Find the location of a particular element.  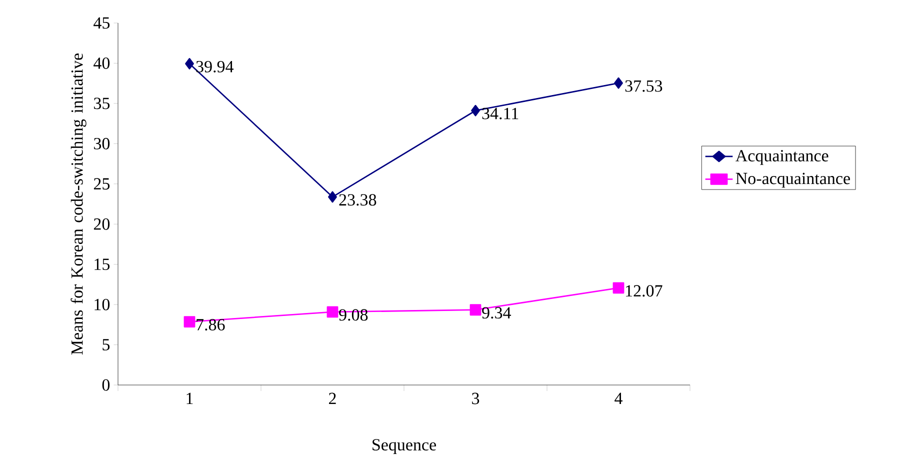

y-tick-label: 20 is located at coordinates (102, 224).